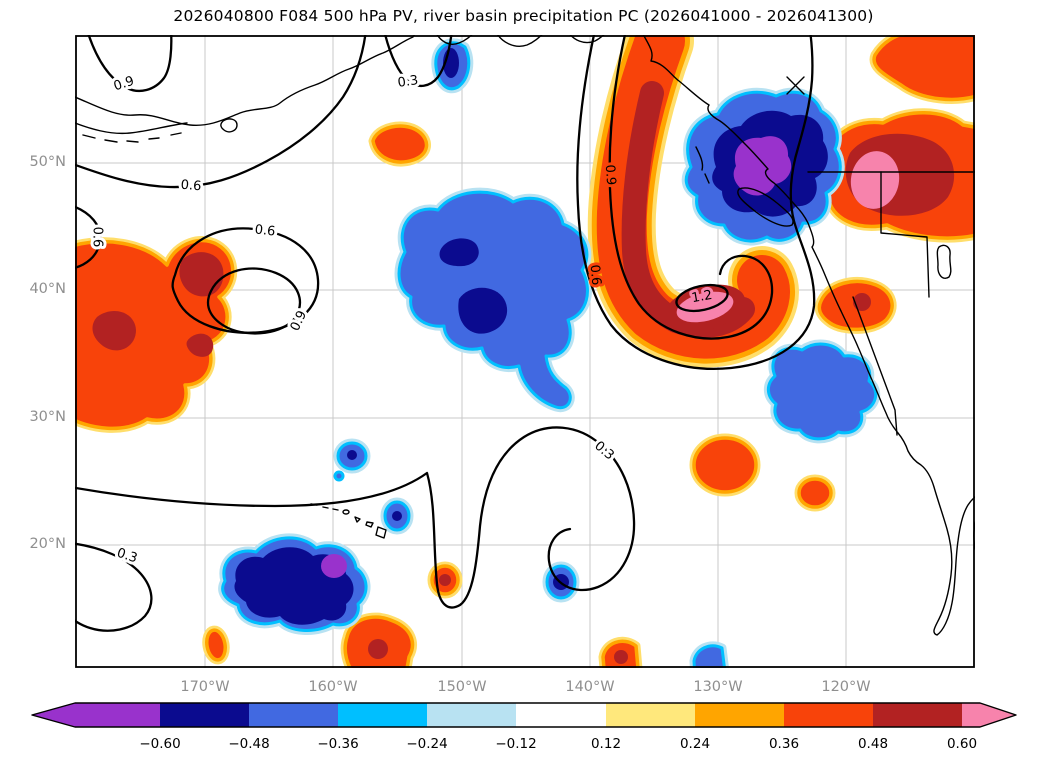 The height and width of the screenshot is (765, 1047). I want to click on colorbar-tick: 0.24, so click(695, 744).